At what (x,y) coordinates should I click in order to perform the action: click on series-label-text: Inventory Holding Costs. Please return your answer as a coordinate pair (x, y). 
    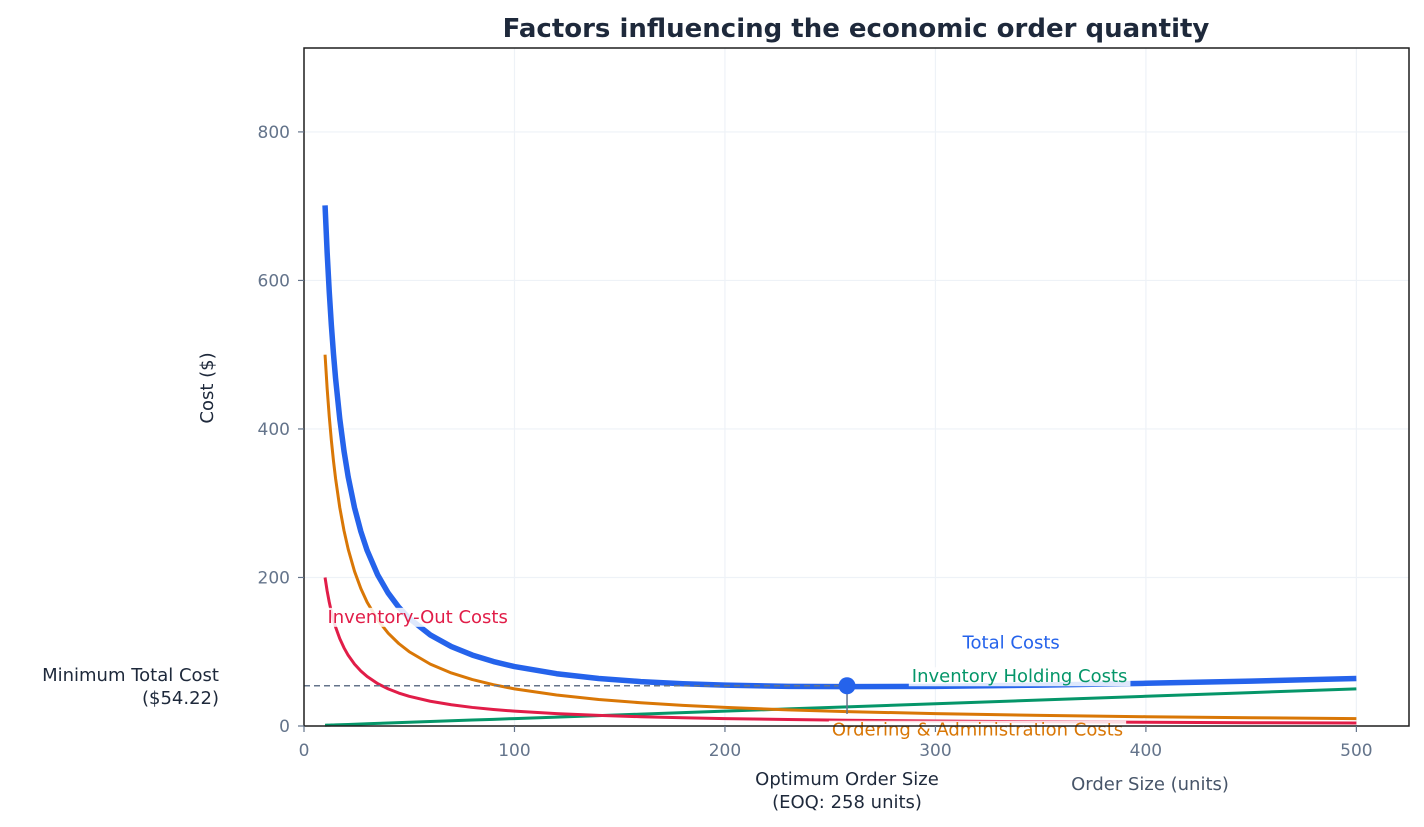
    Looking at the image, I should click on (1020, 676).